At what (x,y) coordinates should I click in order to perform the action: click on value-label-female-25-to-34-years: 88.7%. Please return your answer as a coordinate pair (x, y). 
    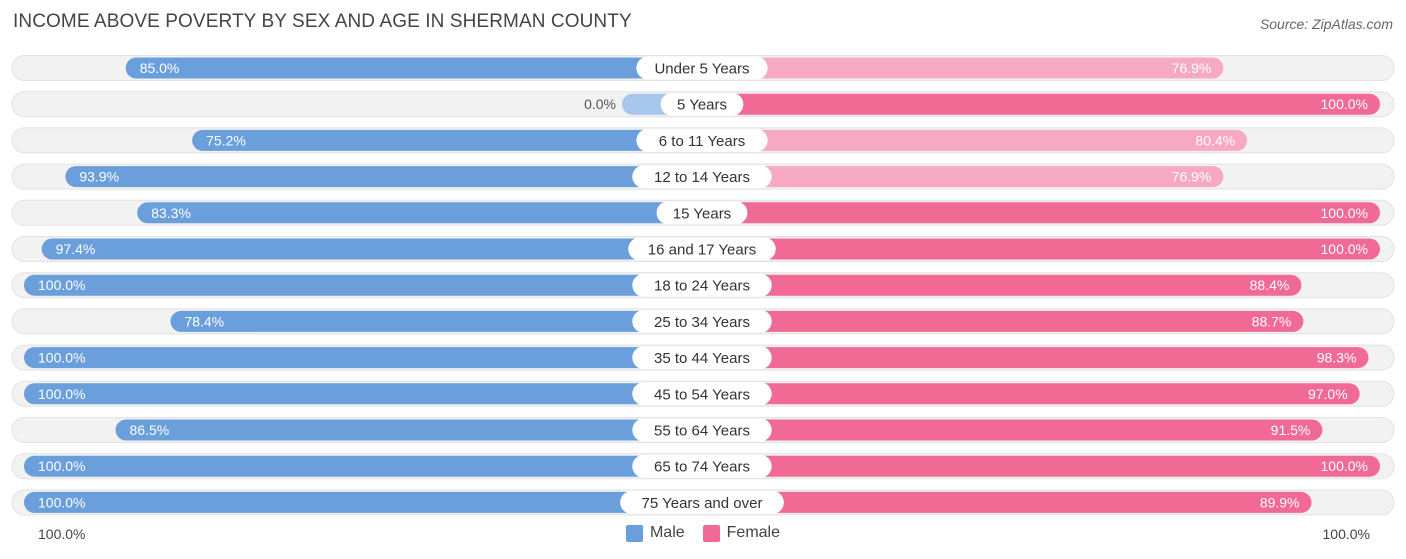
    Looking at the image, I should click on (1272, 321).